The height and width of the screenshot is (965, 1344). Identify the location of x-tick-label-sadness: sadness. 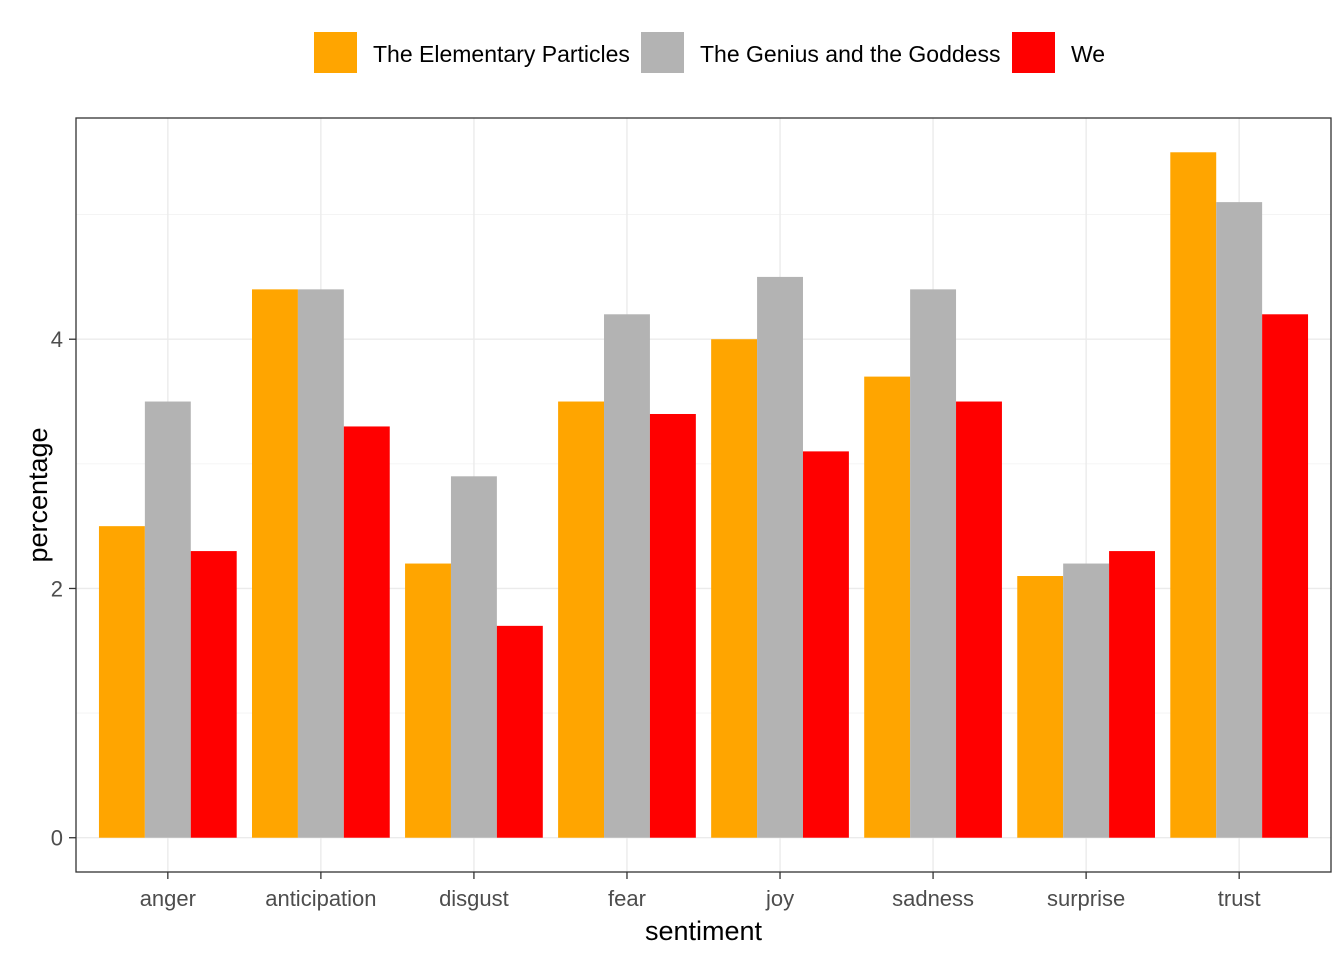
(933, 898).